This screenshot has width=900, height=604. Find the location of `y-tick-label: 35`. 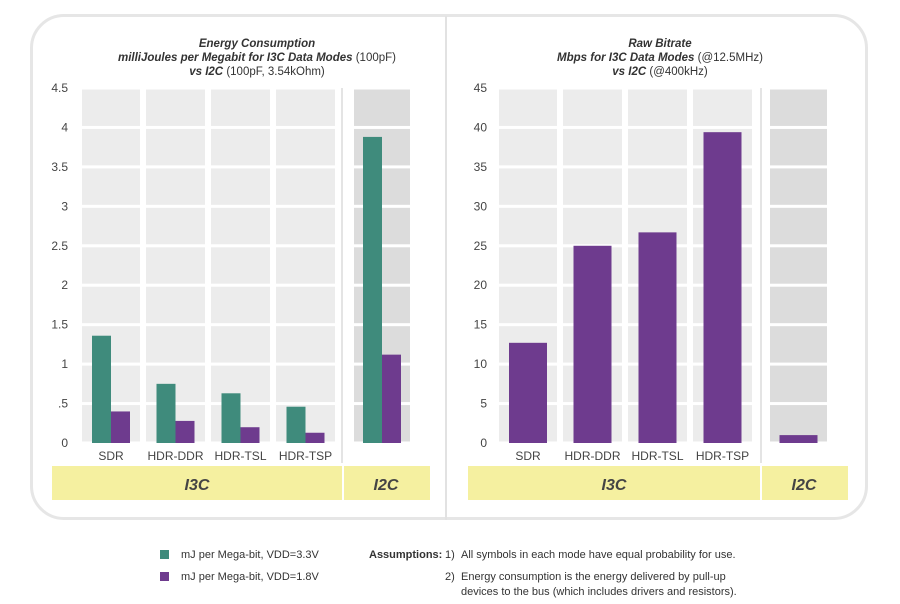

y-tick-label: 35 is located at coordinates (481, 167).